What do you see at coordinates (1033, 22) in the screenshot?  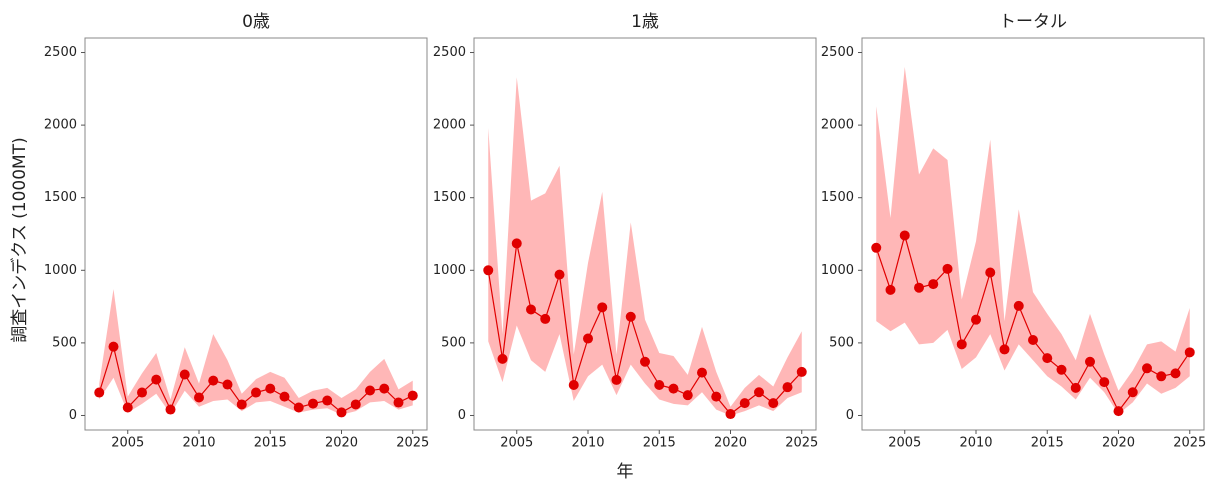 I see `chart-title: トータル` at bounding box center [1033, 22].